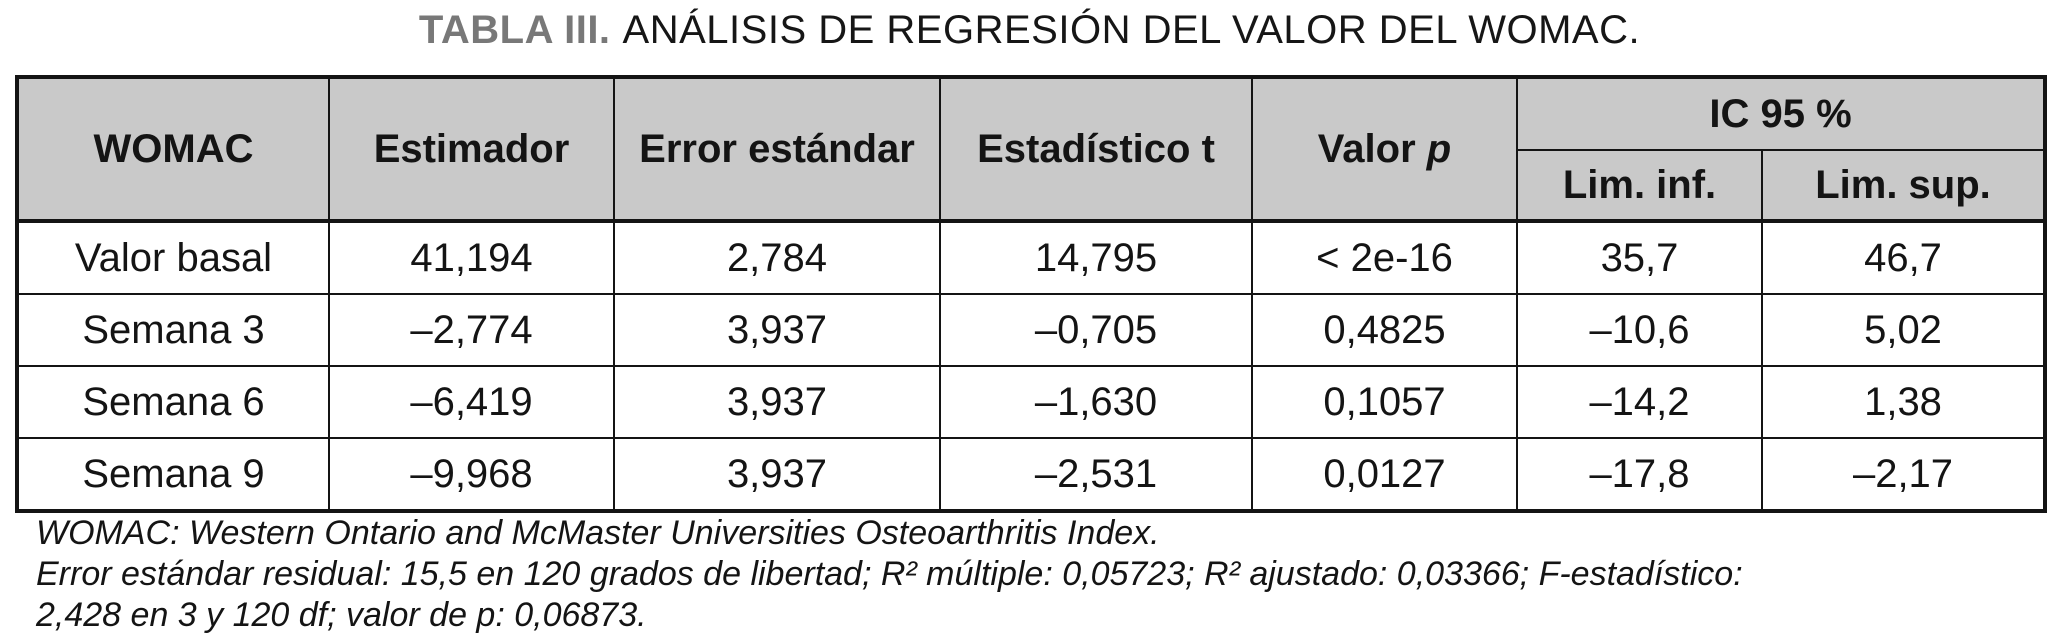 The width and height of the screenshot is (2059, 640). I want to click on header-valor-p: Valor p, so click(1384, 149).